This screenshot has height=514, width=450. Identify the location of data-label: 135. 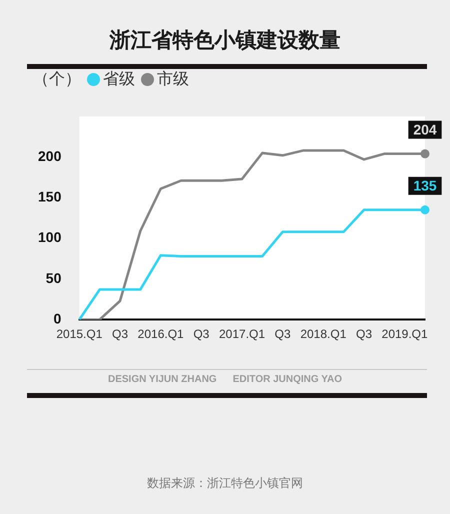
(425, 186).